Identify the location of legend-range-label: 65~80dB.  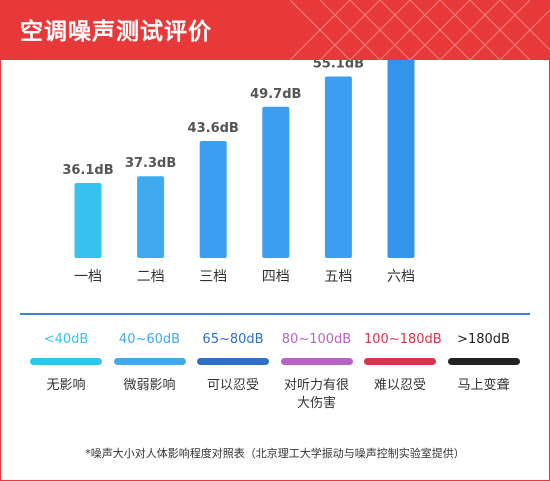
(233, 339).